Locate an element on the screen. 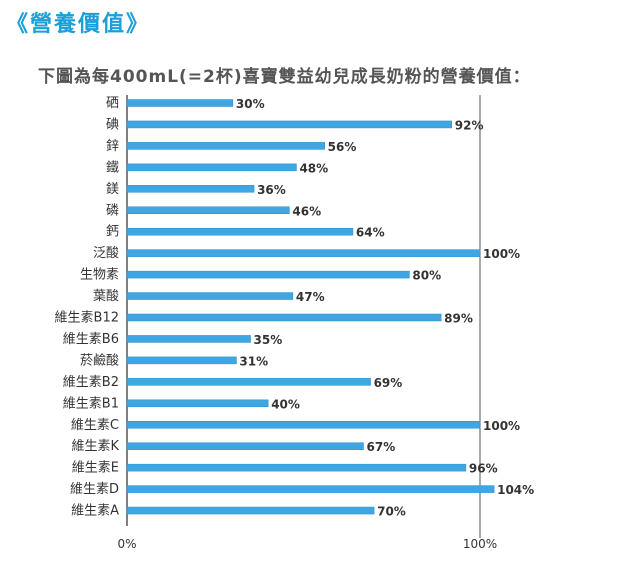 The height and width of the screenshot is (562, 640). category-label: 鐵 is located at coordinates (112, 167).